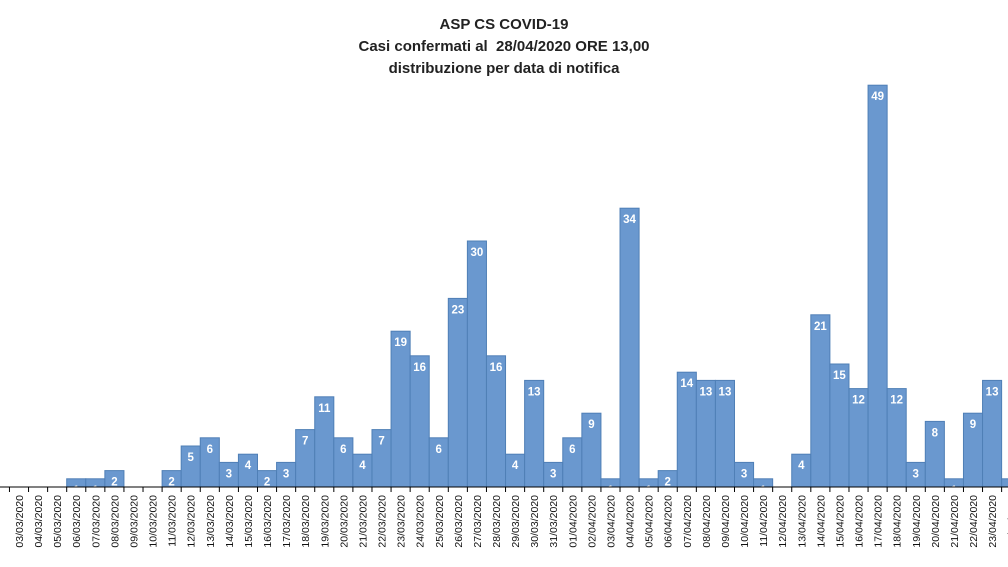  I want to click on x-tick-label: 17/04/2020, so click(879, 521).